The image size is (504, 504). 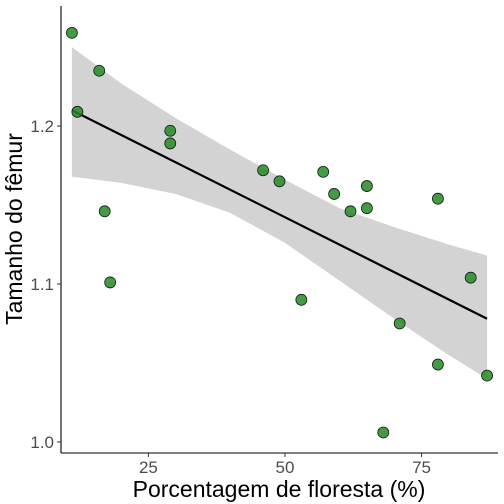 What do you see at coordinates (42, 284) in the screenshot?
I see `y-tick-label: 1.1` at bounding box center [42, 284].